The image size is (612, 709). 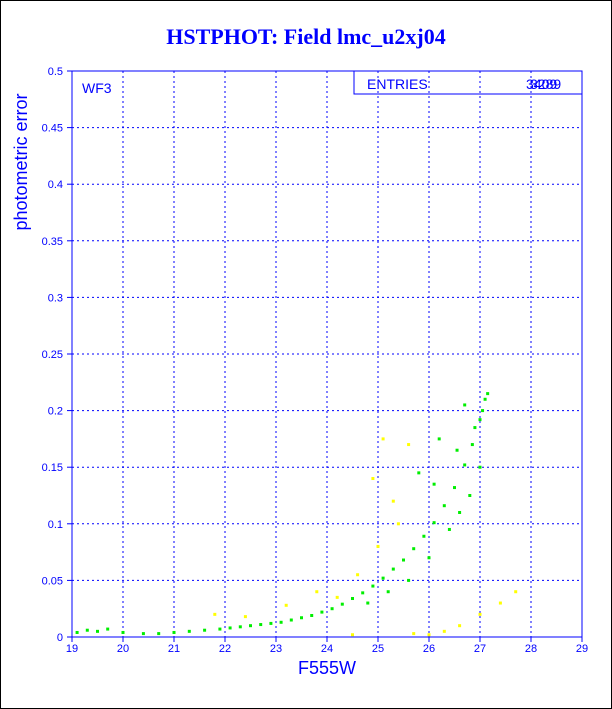 I want to click on x-axis-label: F555W, so click(x=327, y=668).